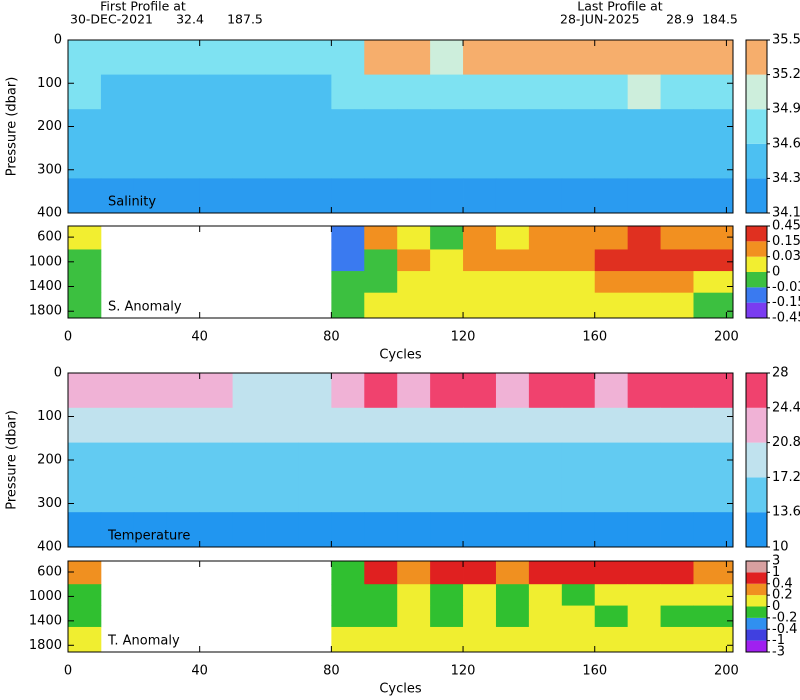 The height and width of the screenshot is (700, 800). I want to click on colorbar-tick-label: -0.2, so click(784, 617).